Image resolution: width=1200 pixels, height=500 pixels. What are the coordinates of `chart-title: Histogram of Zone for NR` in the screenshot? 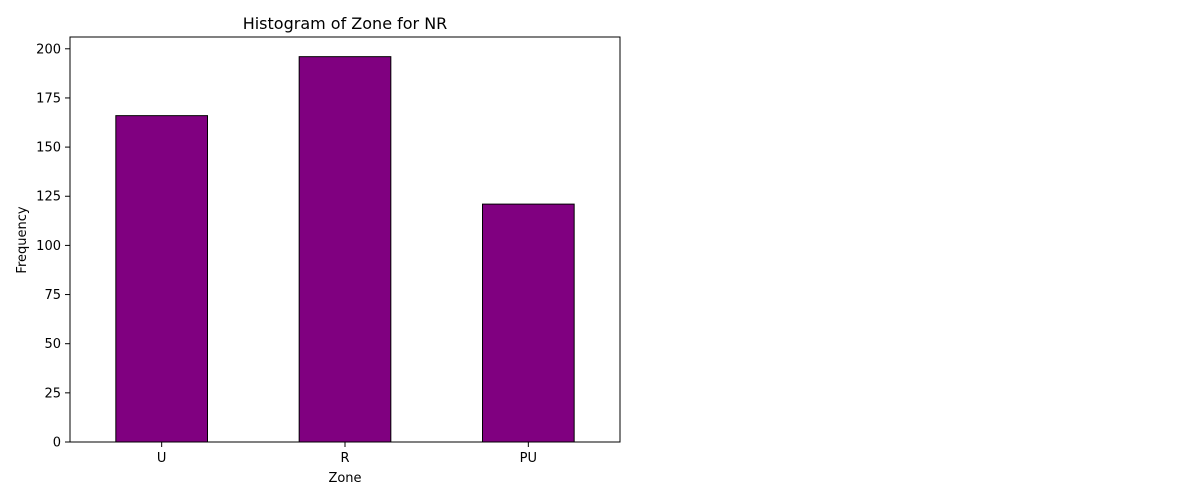 It's located at (345, 23).